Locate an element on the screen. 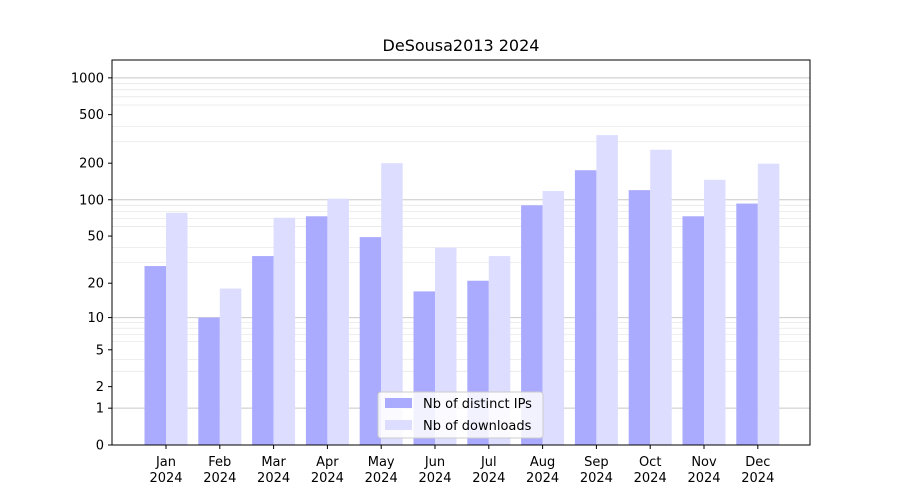  y-tick-label: 10 is located at coordinates (95, 318).